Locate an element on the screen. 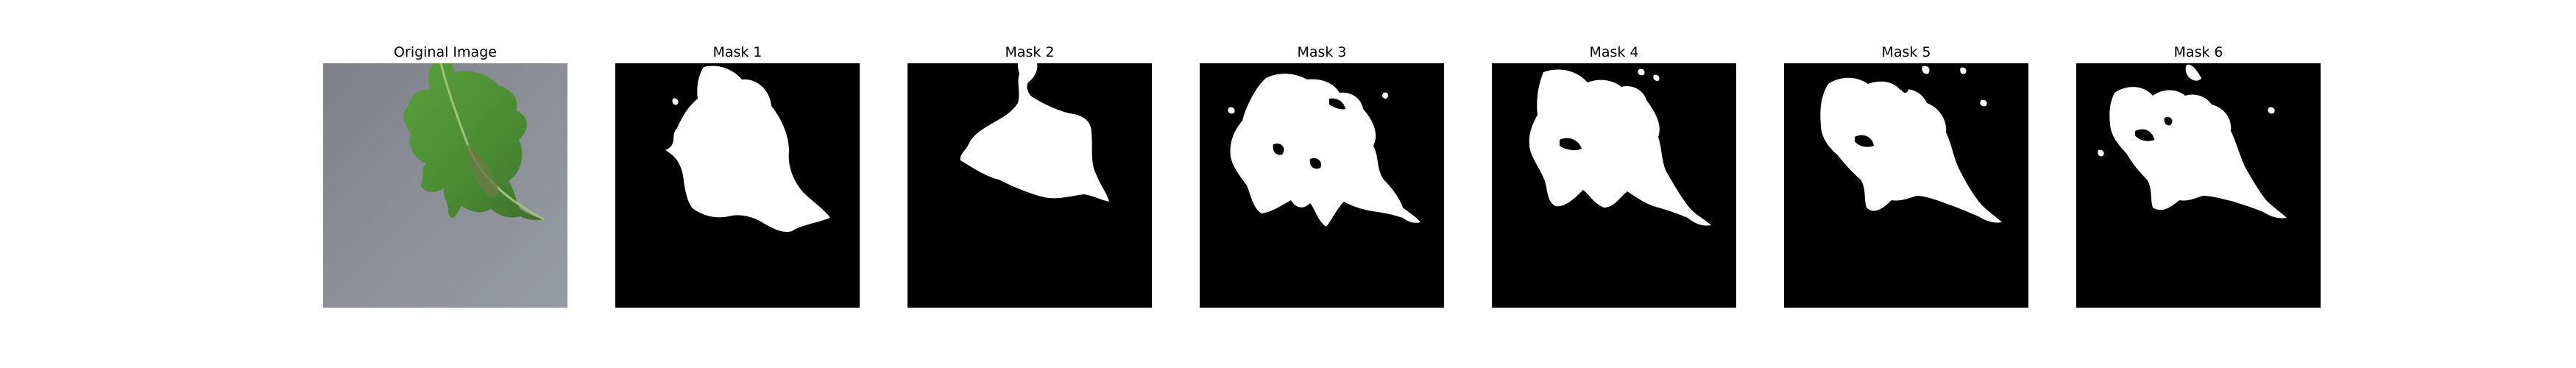  mask-5-image is located at coordinates (1906, 185).